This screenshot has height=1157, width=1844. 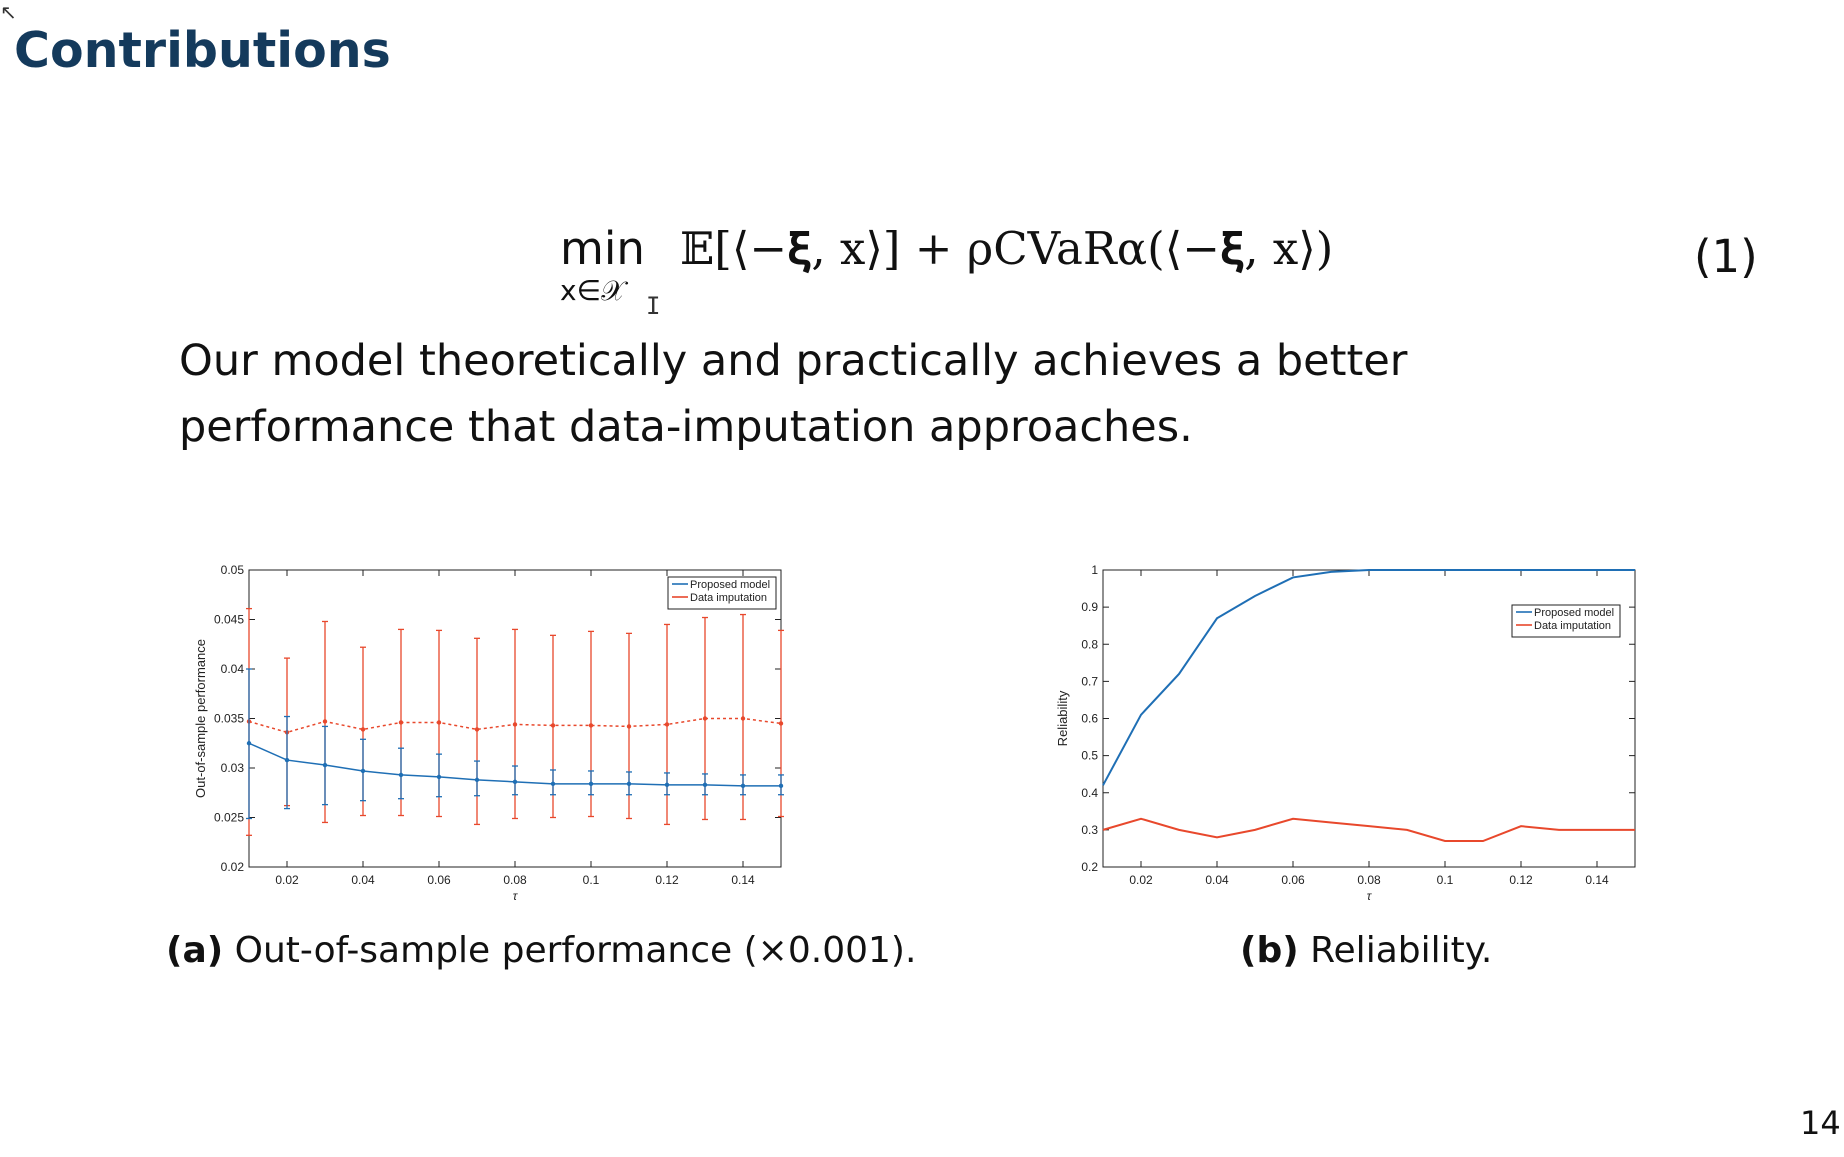 What do you see at coordinates (8, 12) in the screenshot?
I see `mouse-pointer-icon: ↖` at bounding box center [8, 12].